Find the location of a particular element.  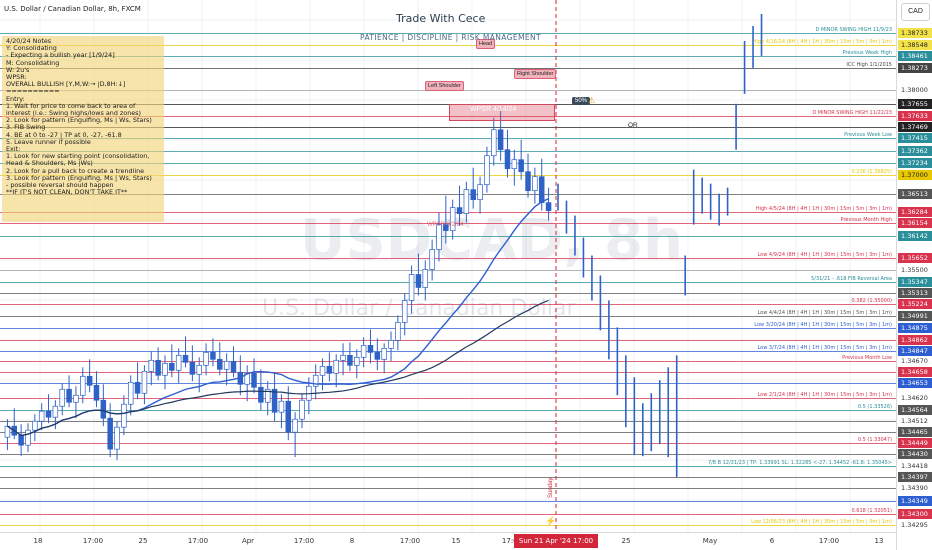

note-line: 4/20/24 Notes is located at coordinates (29, 41).